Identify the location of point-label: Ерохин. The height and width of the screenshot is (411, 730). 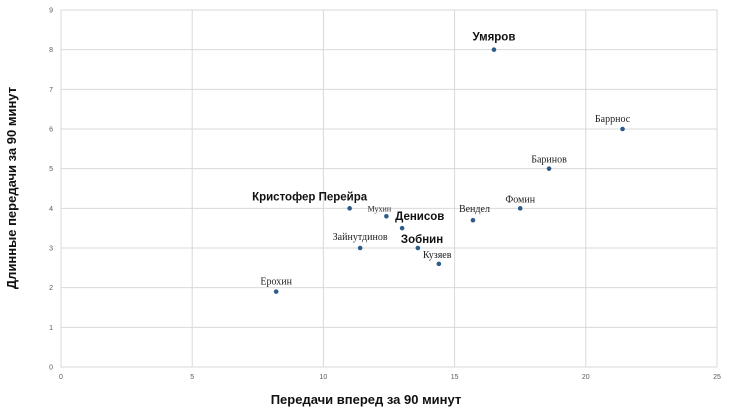
(276, 282).